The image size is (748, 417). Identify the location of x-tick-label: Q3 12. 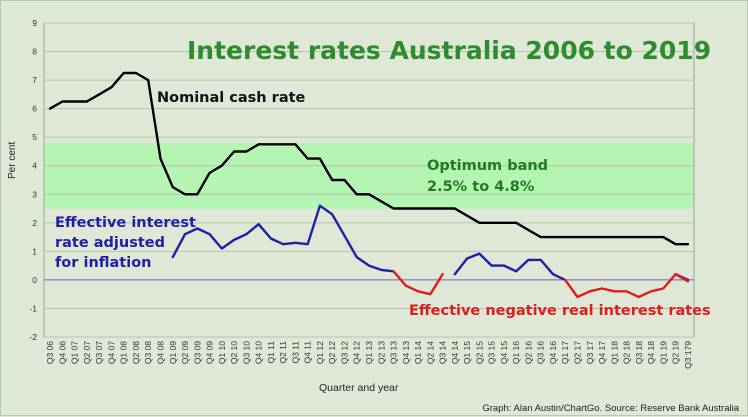
(344, 352).